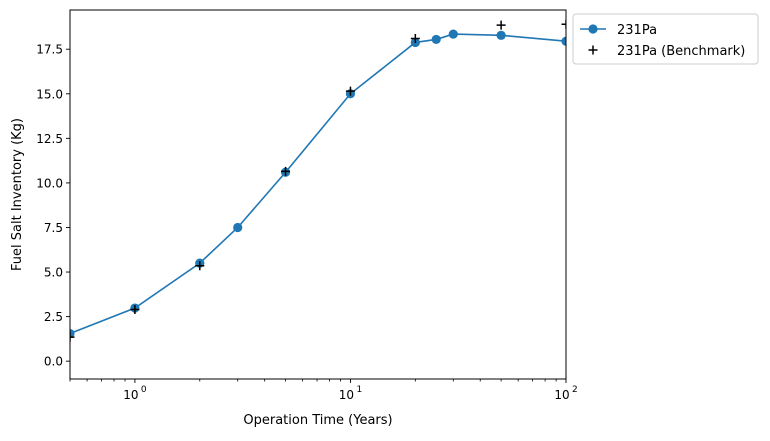 This screenshot has height=441, width=770. Describe the element at coordinates (317, 420) in the screenshot. I see `x-axis-label: Operation Time (Years)` at that location.